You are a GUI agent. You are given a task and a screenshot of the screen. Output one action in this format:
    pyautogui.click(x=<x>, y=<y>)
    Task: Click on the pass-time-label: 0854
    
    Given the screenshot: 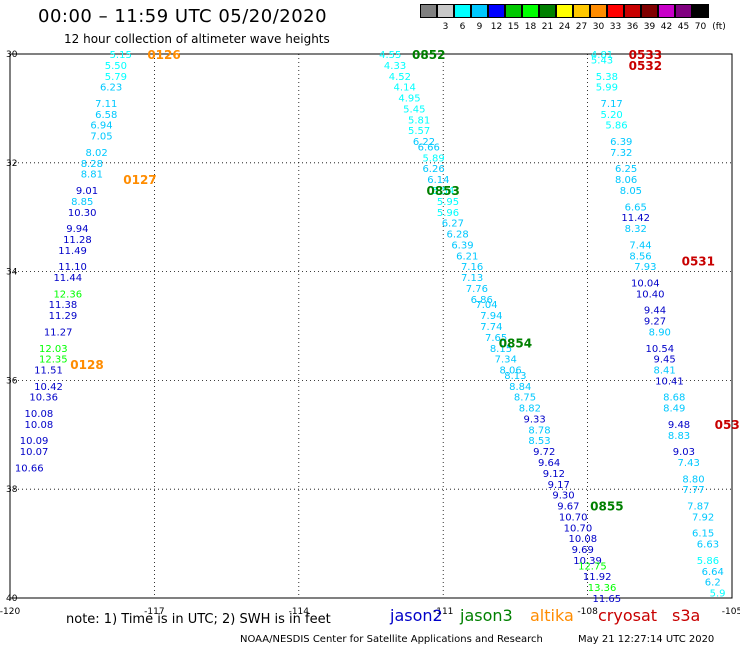 What is the action you would take?
    pyautogui.click(x=515, y=343)
    